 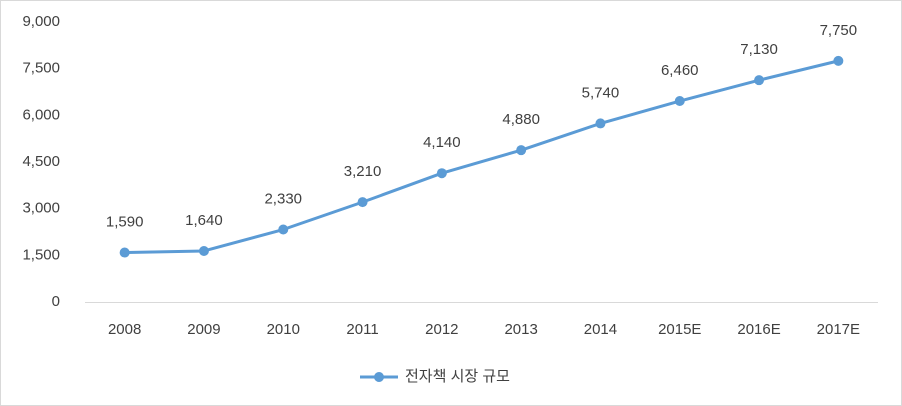 What do you see at coordinates (203, 329) in the screenshot?
I see `x-tick-label: 2009` at bounding box center [203, 329].